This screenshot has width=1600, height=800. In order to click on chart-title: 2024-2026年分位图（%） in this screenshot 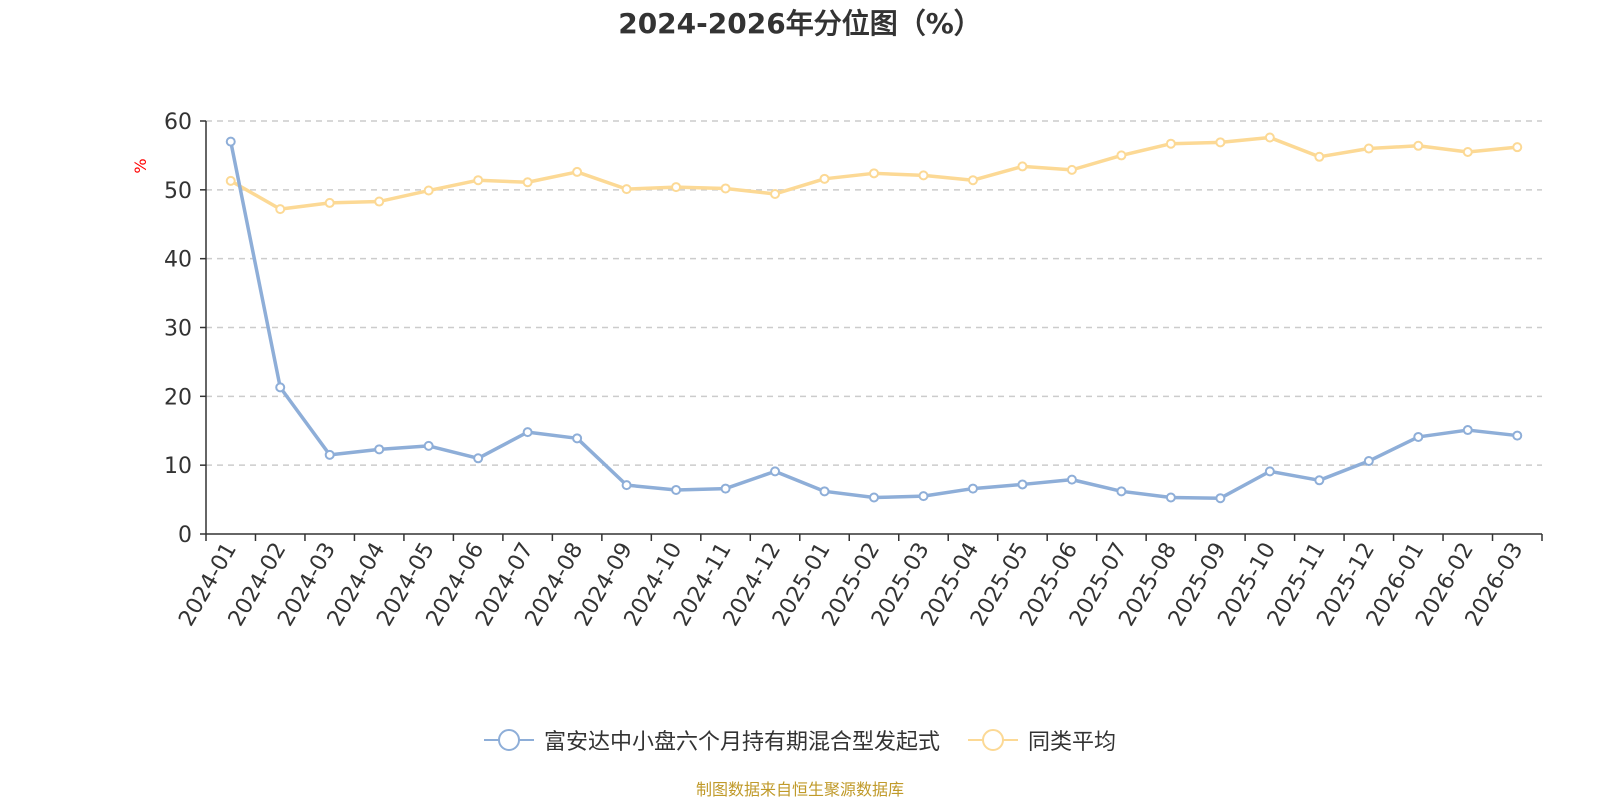, I will do `click(800, 23)`.